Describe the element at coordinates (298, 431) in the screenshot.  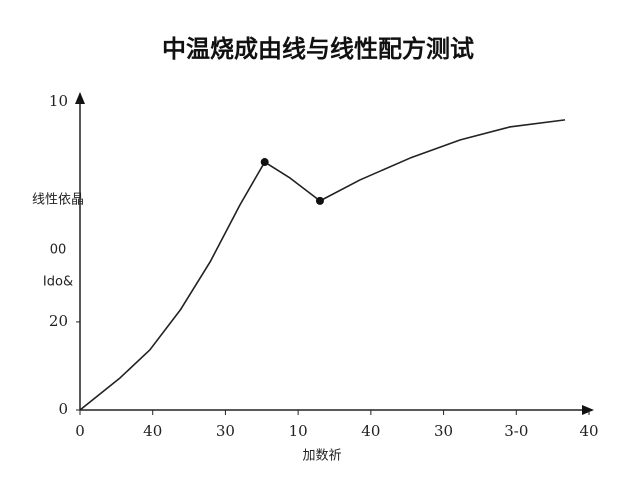
I see `x-tick-label: 10` at that location.